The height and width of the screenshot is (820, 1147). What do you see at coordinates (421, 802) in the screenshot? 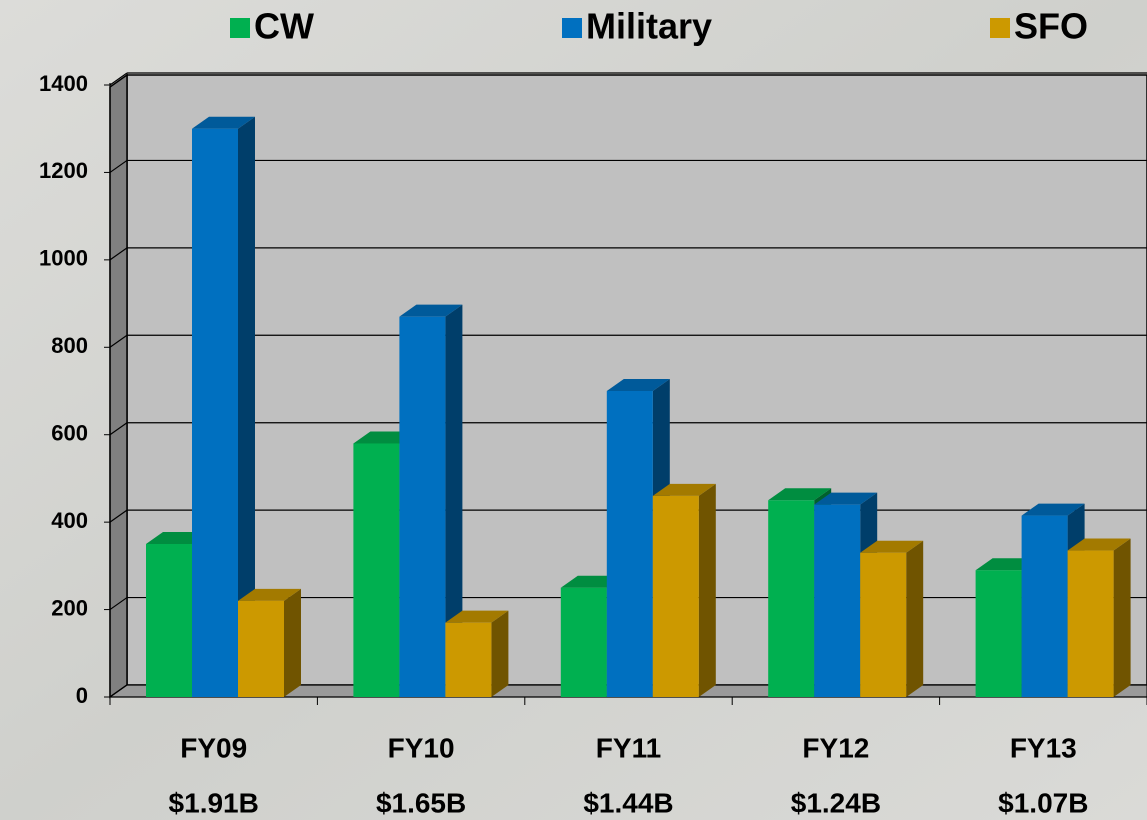
I see `total-label: $1.65B` at bounding box center [421, 802].